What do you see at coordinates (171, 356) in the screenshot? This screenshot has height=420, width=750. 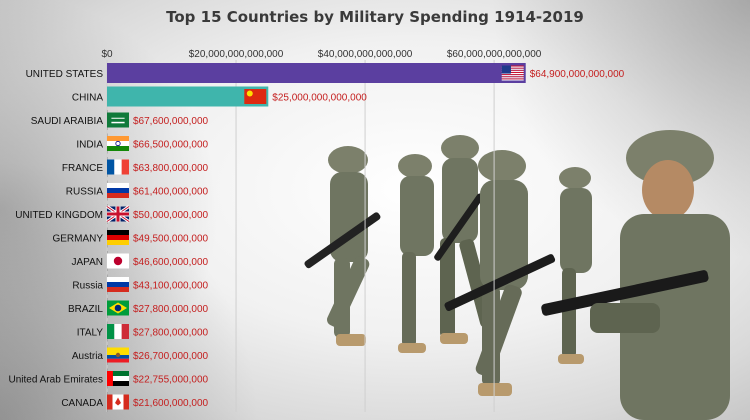 I see `value-label: $26,700,000,000` at bounding box center [171, 356].